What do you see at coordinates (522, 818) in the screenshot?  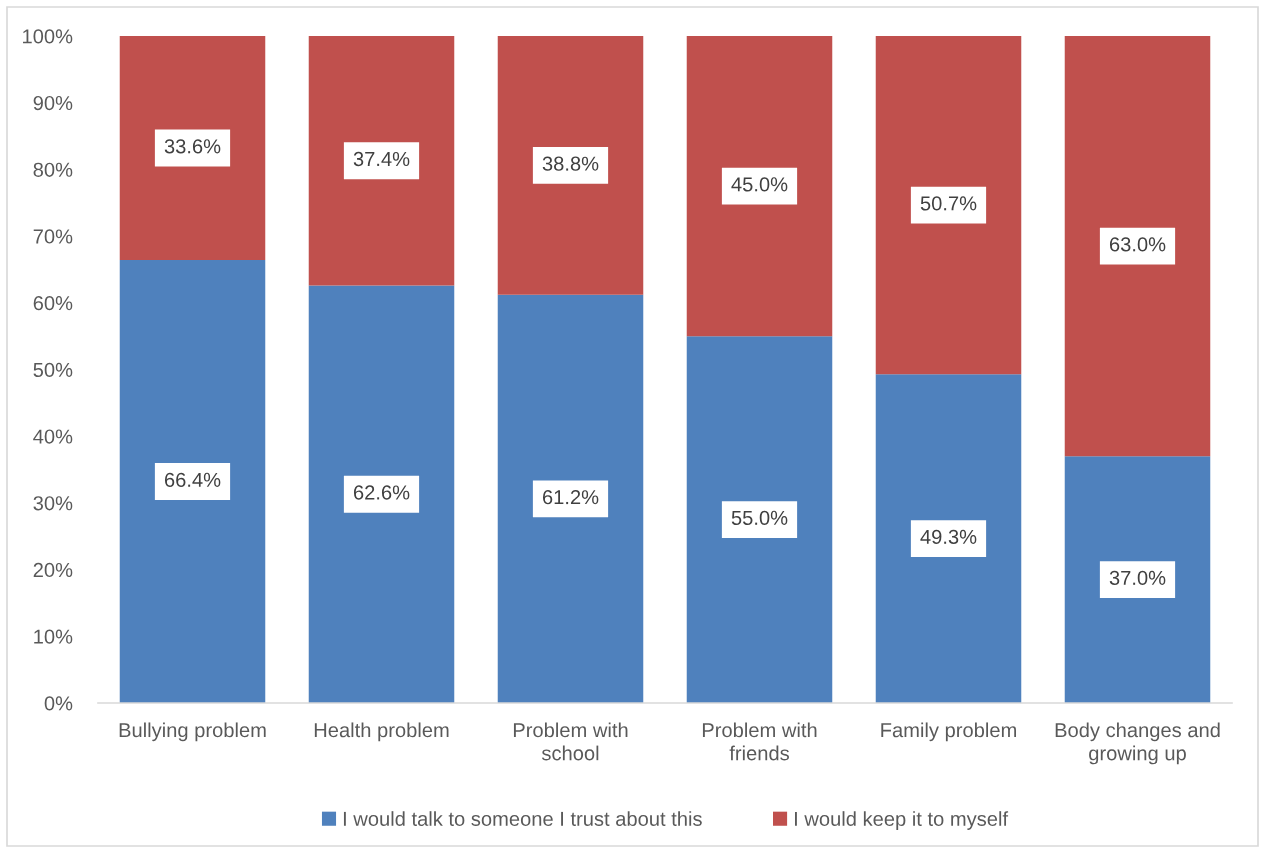 I see `legend-label: I would talk to someone I trust about this` at bounding box center [522, 818].